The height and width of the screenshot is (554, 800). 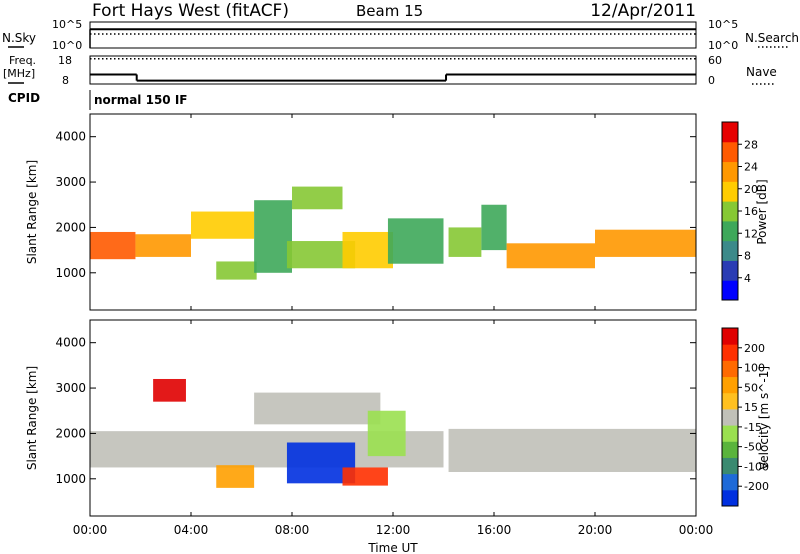 What do you see at coordinates (292, 530) in the screenshot?
I see `x-tick-label: 08:00` at bounding box center [292, 530].